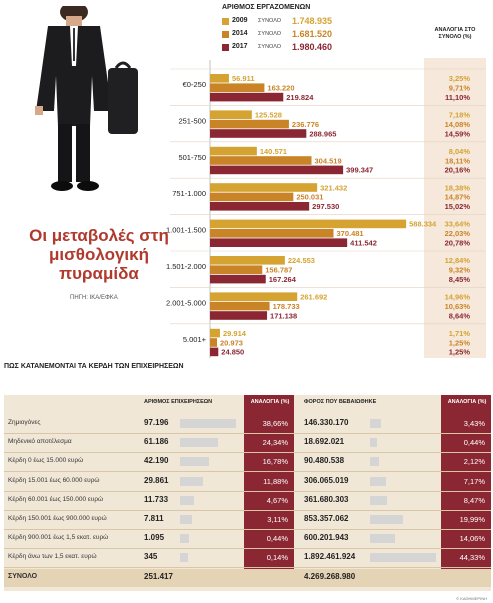 This screenshot has height=603, width=493. I want to click on category-label: 751-1.000, so click(189, 193).